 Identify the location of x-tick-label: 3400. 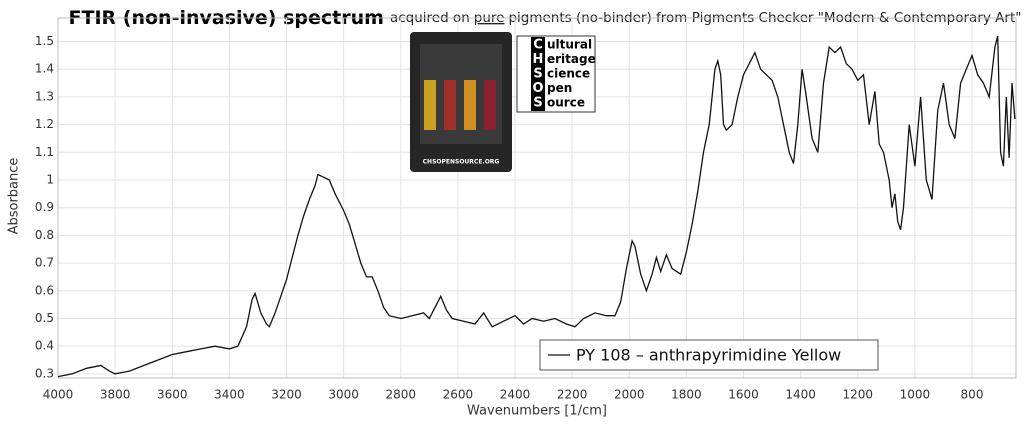
(229, 395).